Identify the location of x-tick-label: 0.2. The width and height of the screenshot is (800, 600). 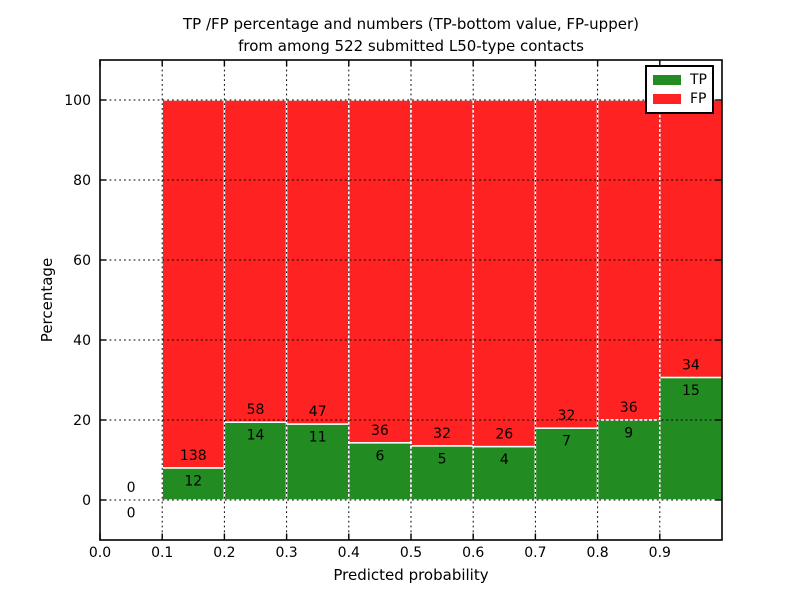
(224, 553).